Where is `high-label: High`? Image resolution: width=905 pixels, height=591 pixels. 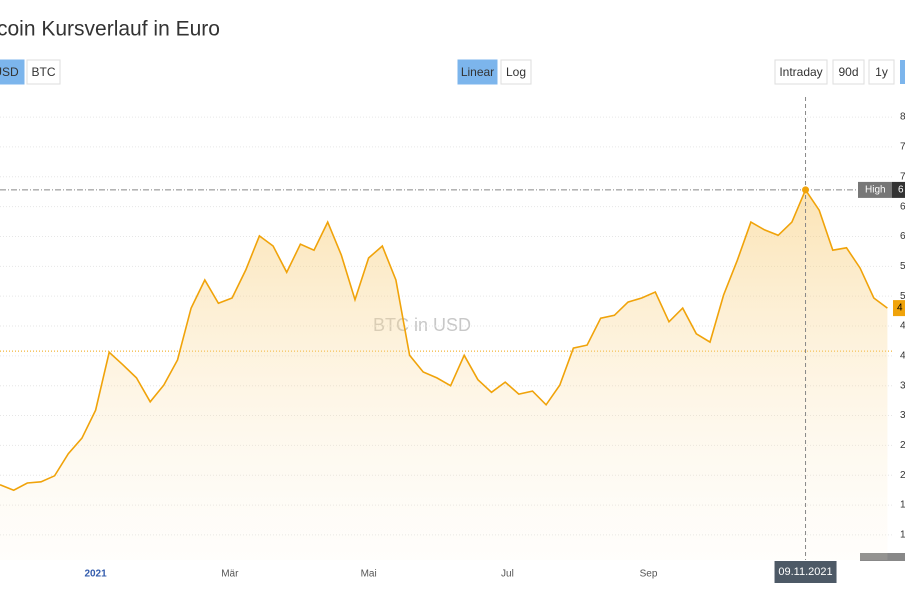
high-label: High is located at coordinates (875, 190).